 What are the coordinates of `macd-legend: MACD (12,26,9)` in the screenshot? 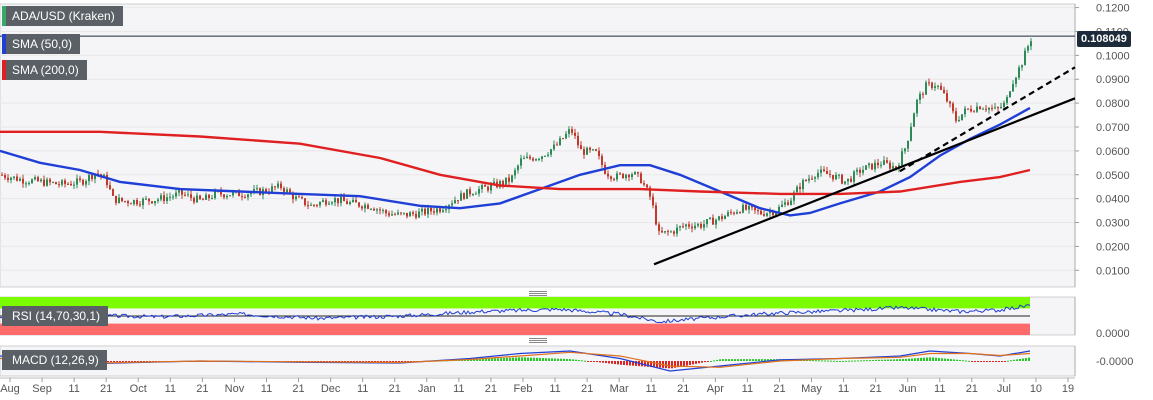 It's located at (54, 360).